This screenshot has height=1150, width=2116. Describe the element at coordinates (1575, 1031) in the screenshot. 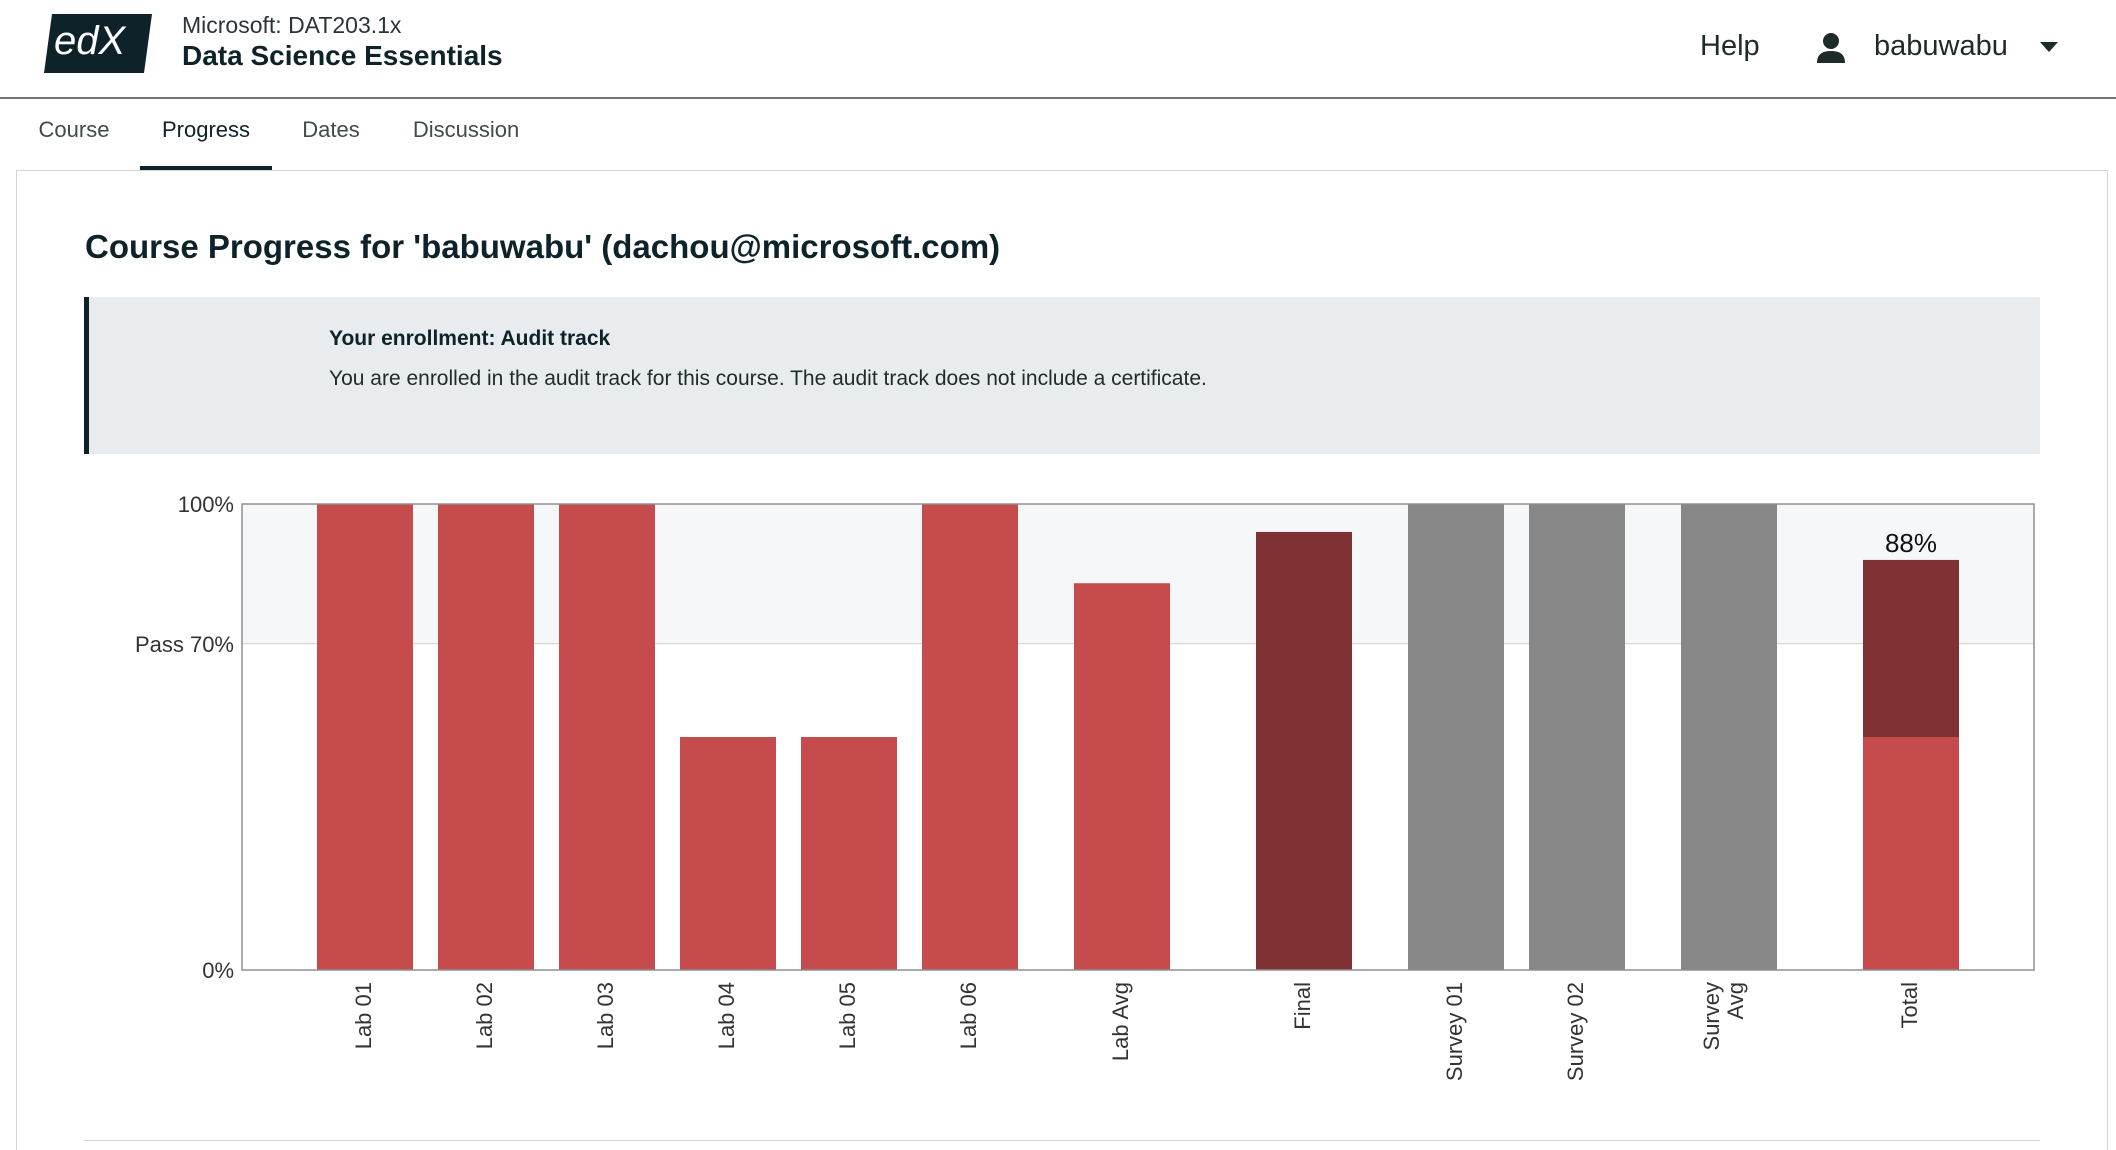

I see `x-tick-label: Survey 02` at that location.